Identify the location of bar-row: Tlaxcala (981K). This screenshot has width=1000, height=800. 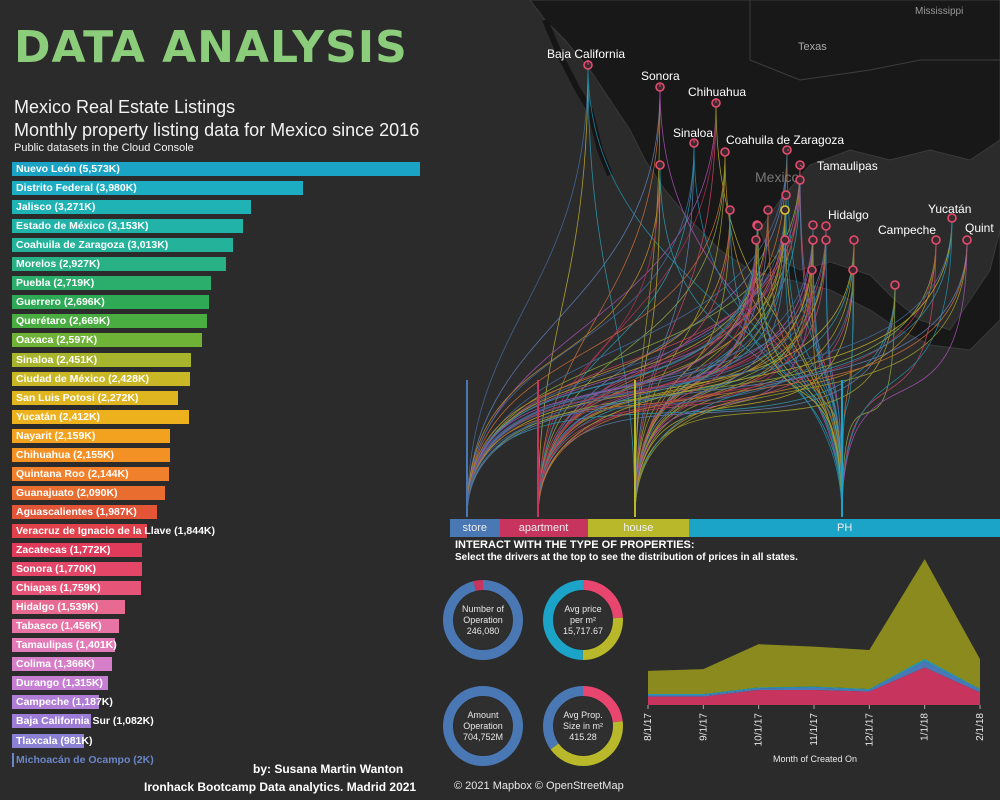
(227, 740).